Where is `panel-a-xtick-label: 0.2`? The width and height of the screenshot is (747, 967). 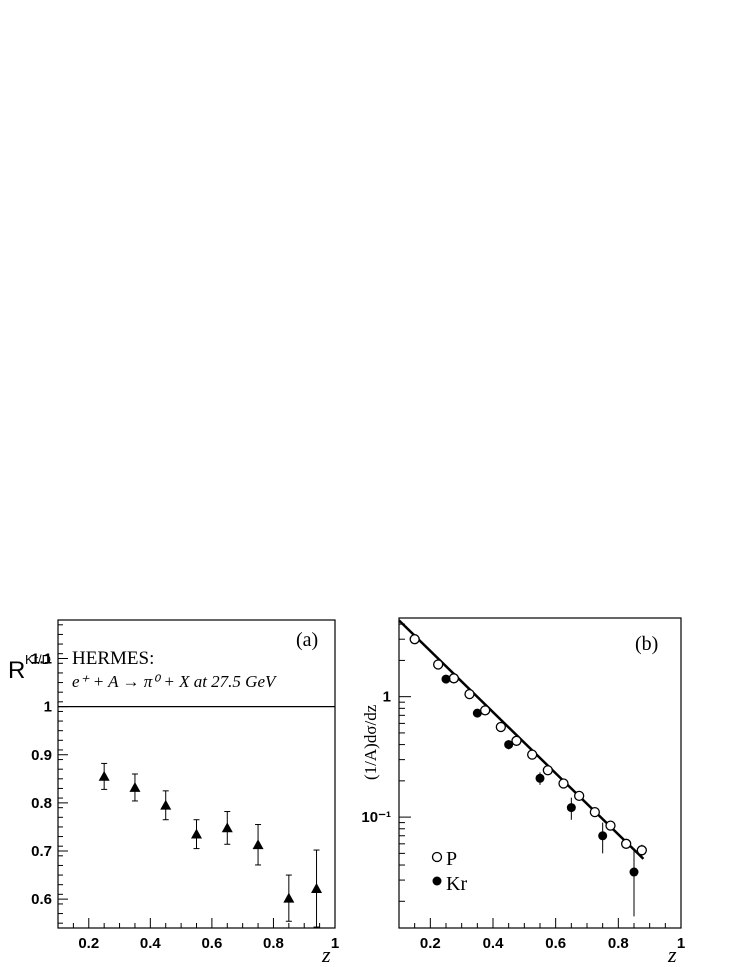 panel-a-xtick-label: 0.2 is located at coordinates (88, 943).